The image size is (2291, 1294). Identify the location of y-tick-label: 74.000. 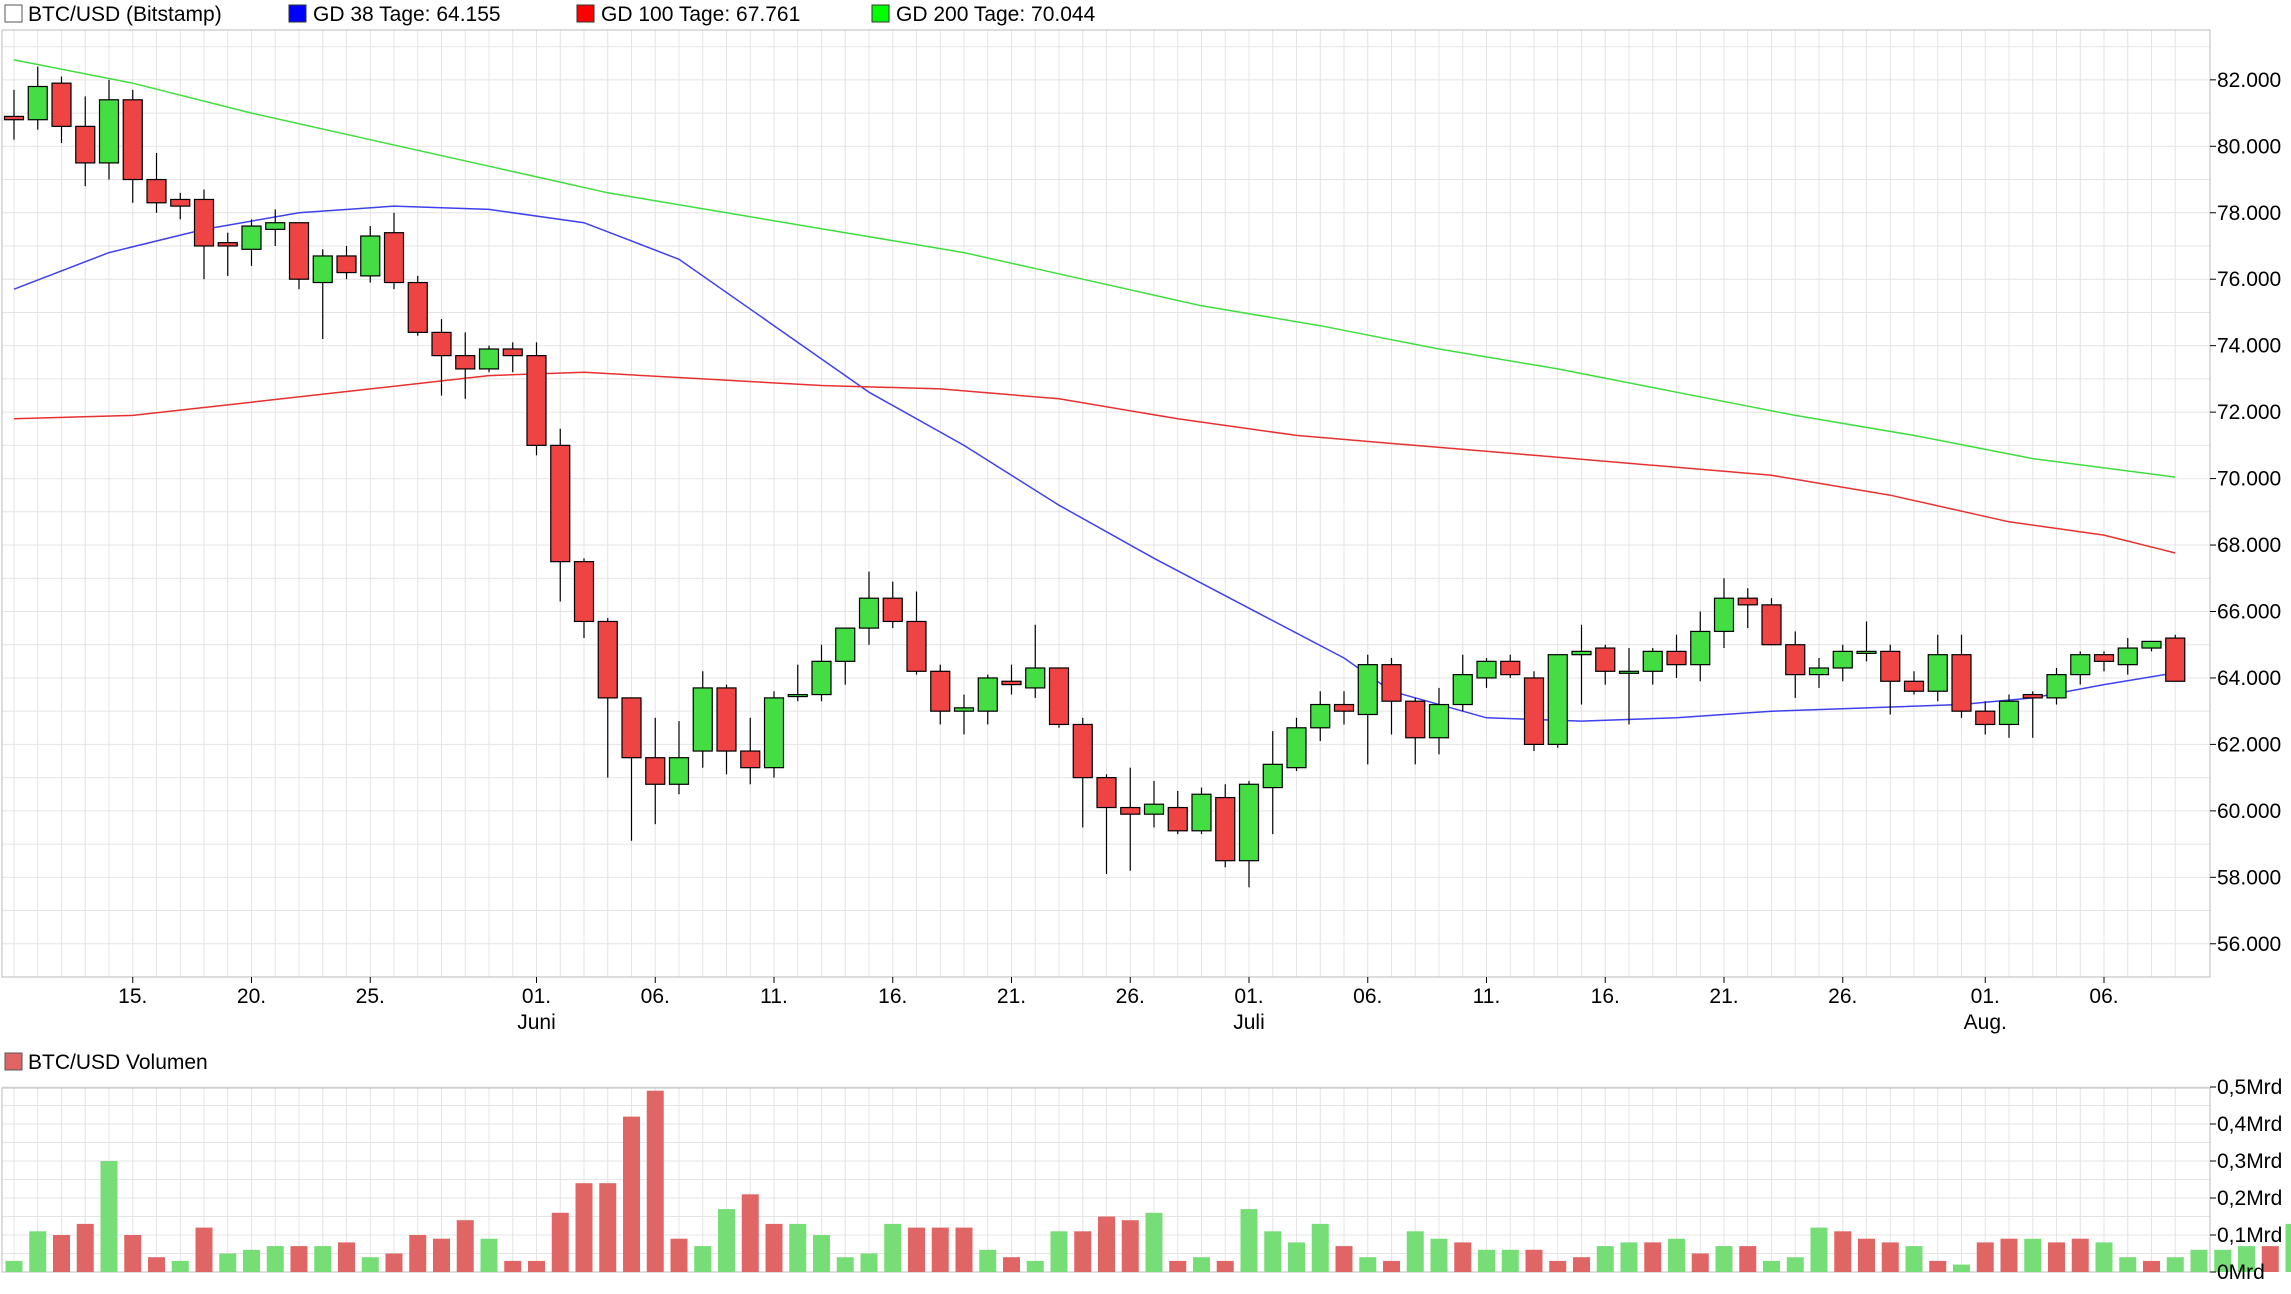
(2249, 346).